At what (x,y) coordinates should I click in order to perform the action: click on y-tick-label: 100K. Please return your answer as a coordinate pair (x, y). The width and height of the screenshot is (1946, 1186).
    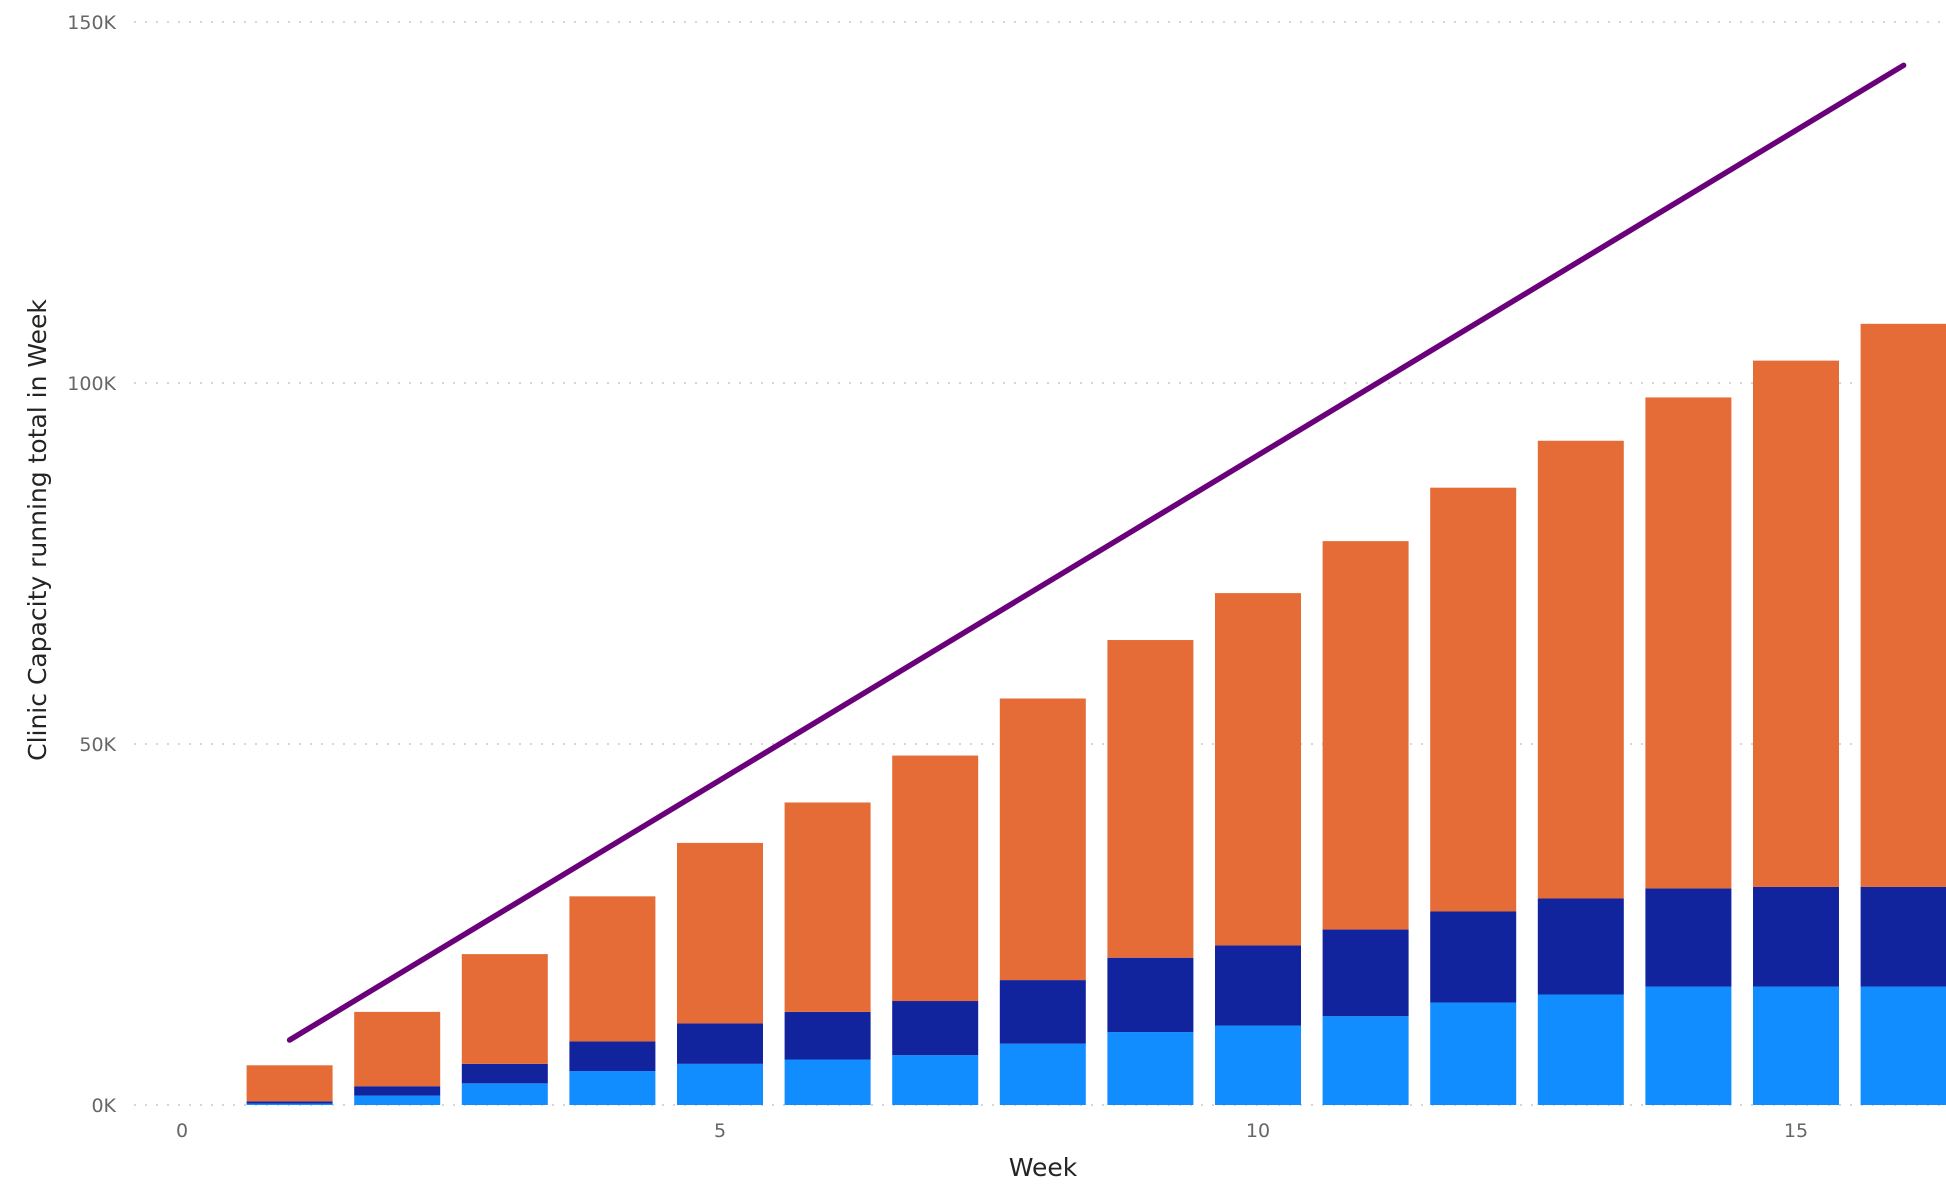
    Looking at the image, I should click on (91, 384).